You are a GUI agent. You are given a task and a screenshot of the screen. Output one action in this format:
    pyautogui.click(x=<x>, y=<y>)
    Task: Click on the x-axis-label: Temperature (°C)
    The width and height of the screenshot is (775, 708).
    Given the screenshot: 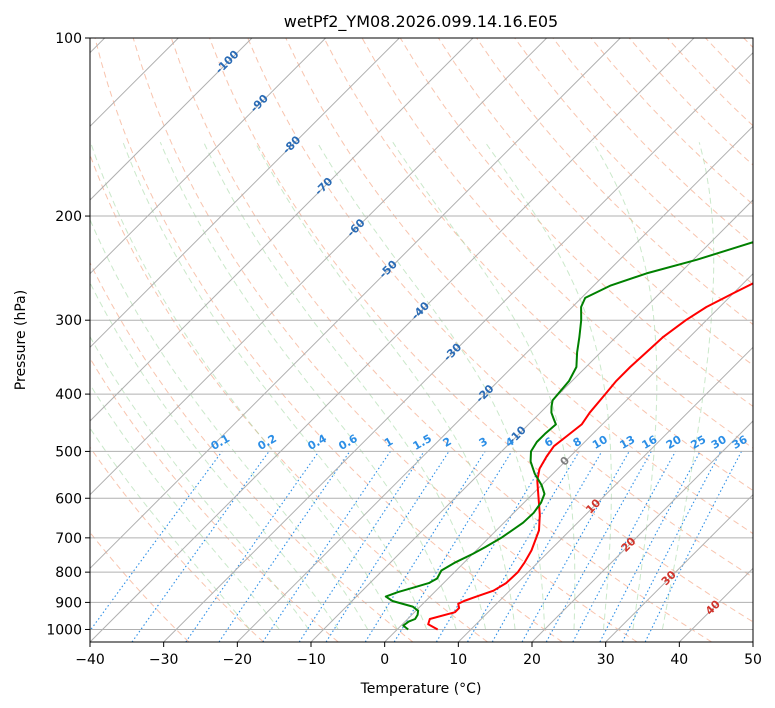 What is the action you would take?
    pyautogui.click(x=421, y=689)
    